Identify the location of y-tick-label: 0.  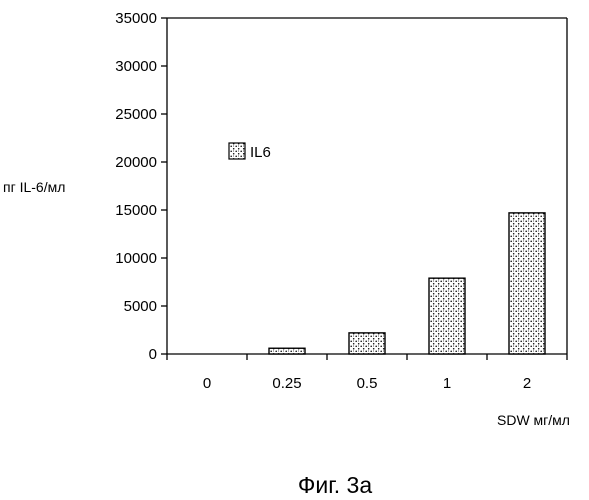
(153, 354).